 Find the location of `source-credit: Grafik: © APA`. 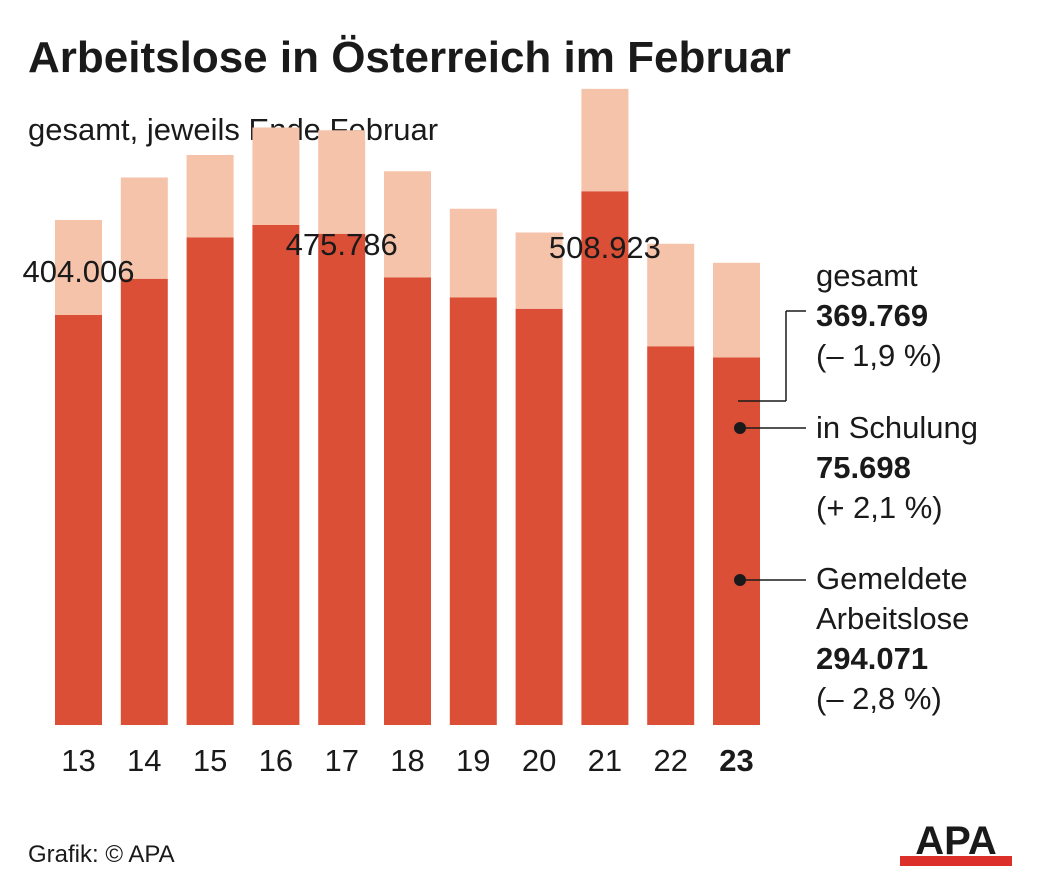

source-credit: Grafik: © APA is located at coordinates (101, 854).